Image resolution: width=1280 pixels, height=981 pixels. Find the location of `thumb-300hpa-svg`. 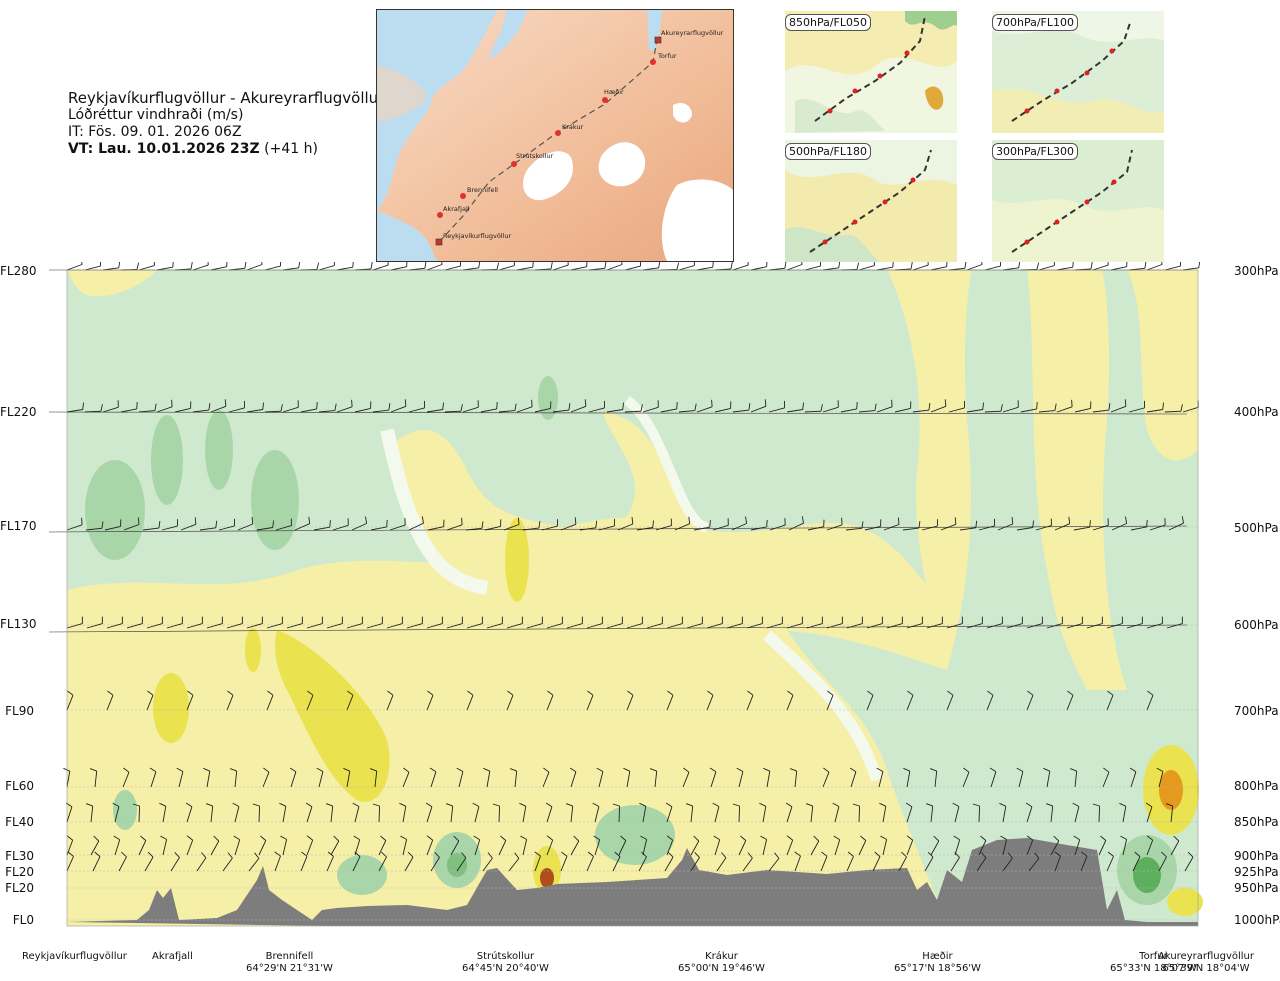

thumb-300hpa-svg is located at coordinates (1078, 201).